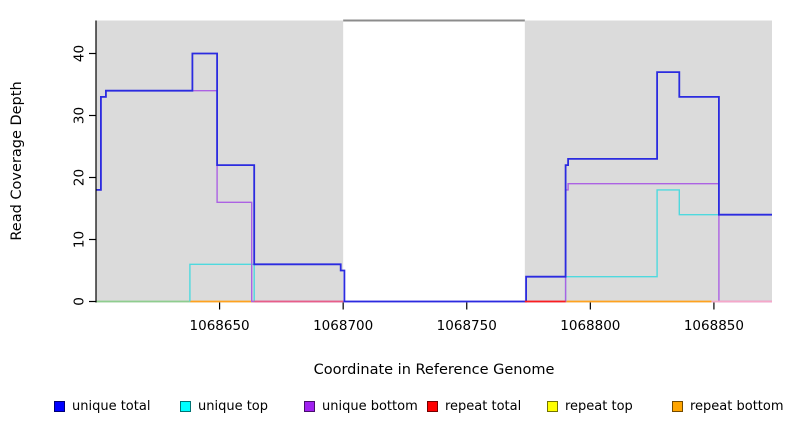 The image size is (792, 432). Describe the element at coordinates (220, 326) in the screenshot. I see `svg-text: 1068650` at that location.